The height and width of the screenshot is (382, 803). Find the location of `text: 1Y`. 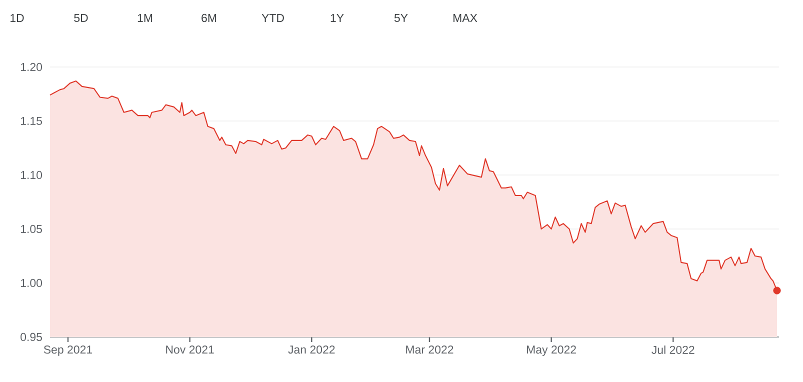

text: 1Y is located at coordinates (337, 18).